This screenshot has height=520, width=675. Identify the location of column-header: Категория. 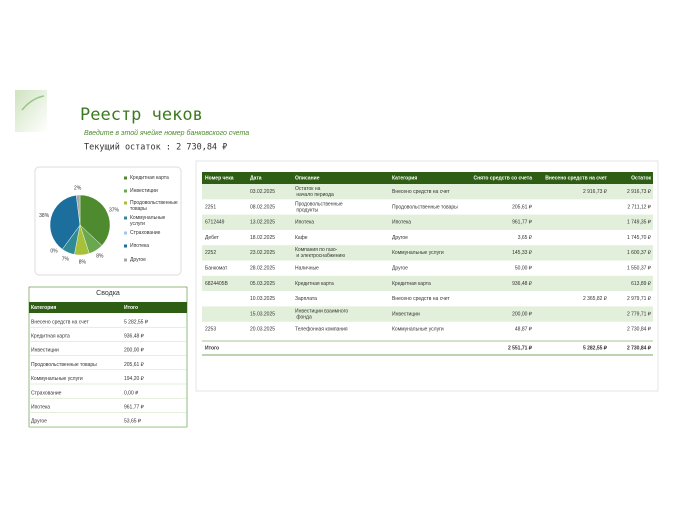
(404, 178).